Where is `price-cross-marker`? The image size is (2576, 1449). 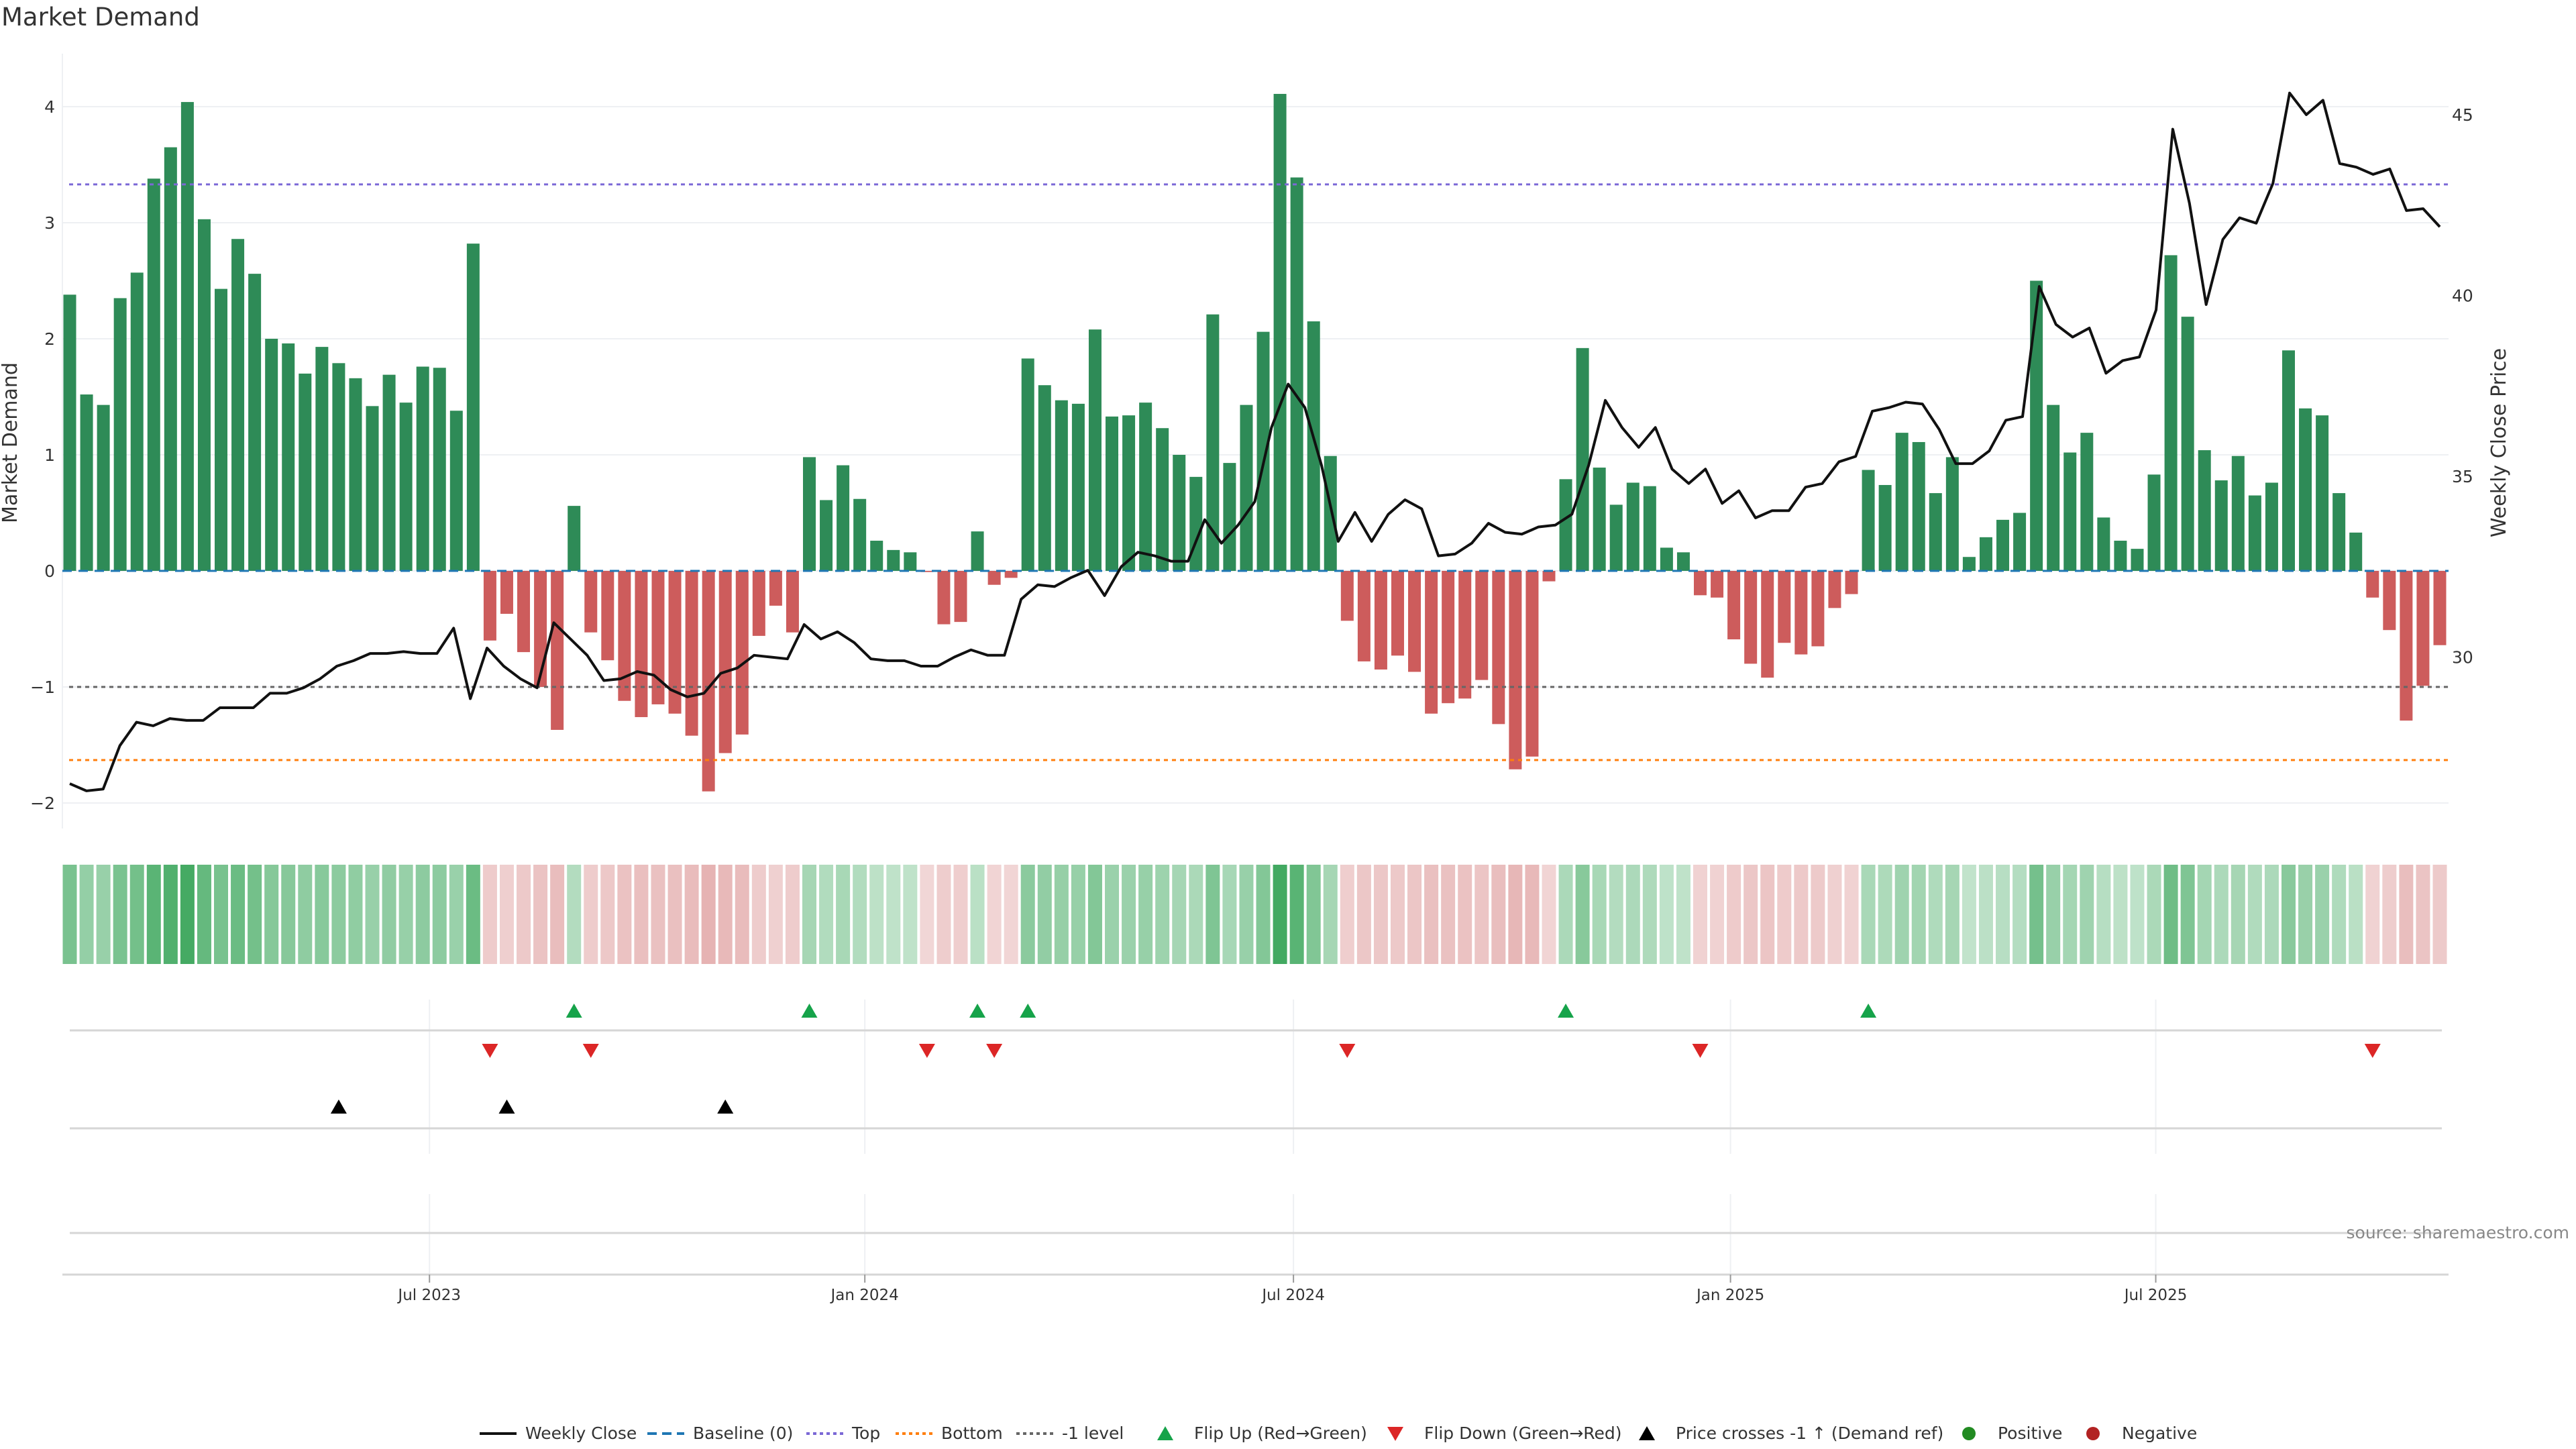
price-cross-marker is located at coordinates (338, 1106).